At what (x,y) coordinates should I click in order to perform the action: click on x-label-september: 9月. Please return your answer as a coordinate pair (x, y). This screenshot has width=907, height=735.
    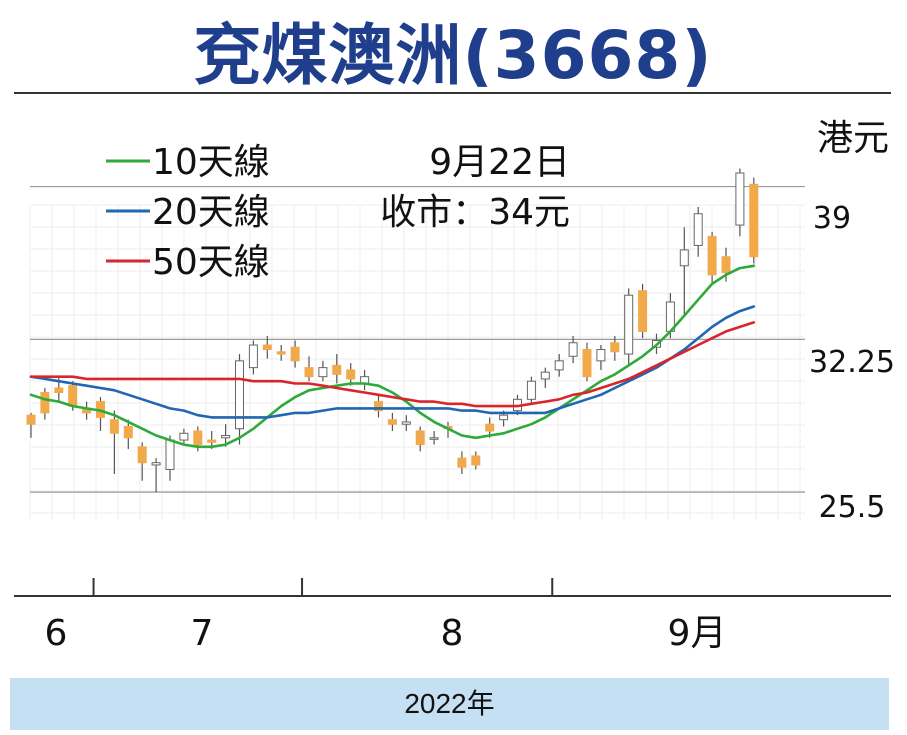
    Looking at the image, I should click on (697, 633).